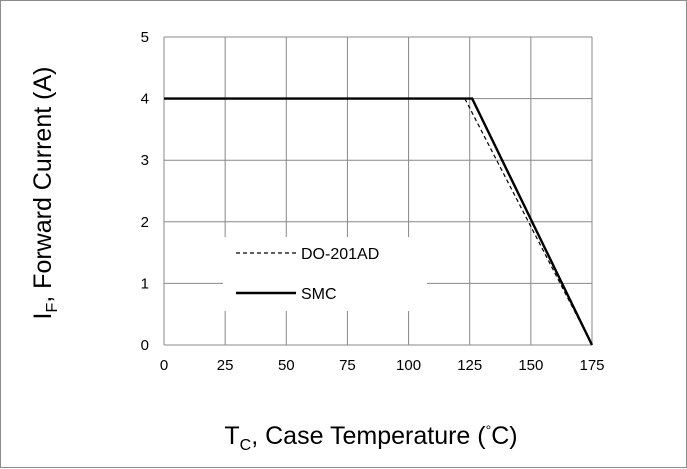  I want to click on y-tick-label: 0, so click(145, 345).